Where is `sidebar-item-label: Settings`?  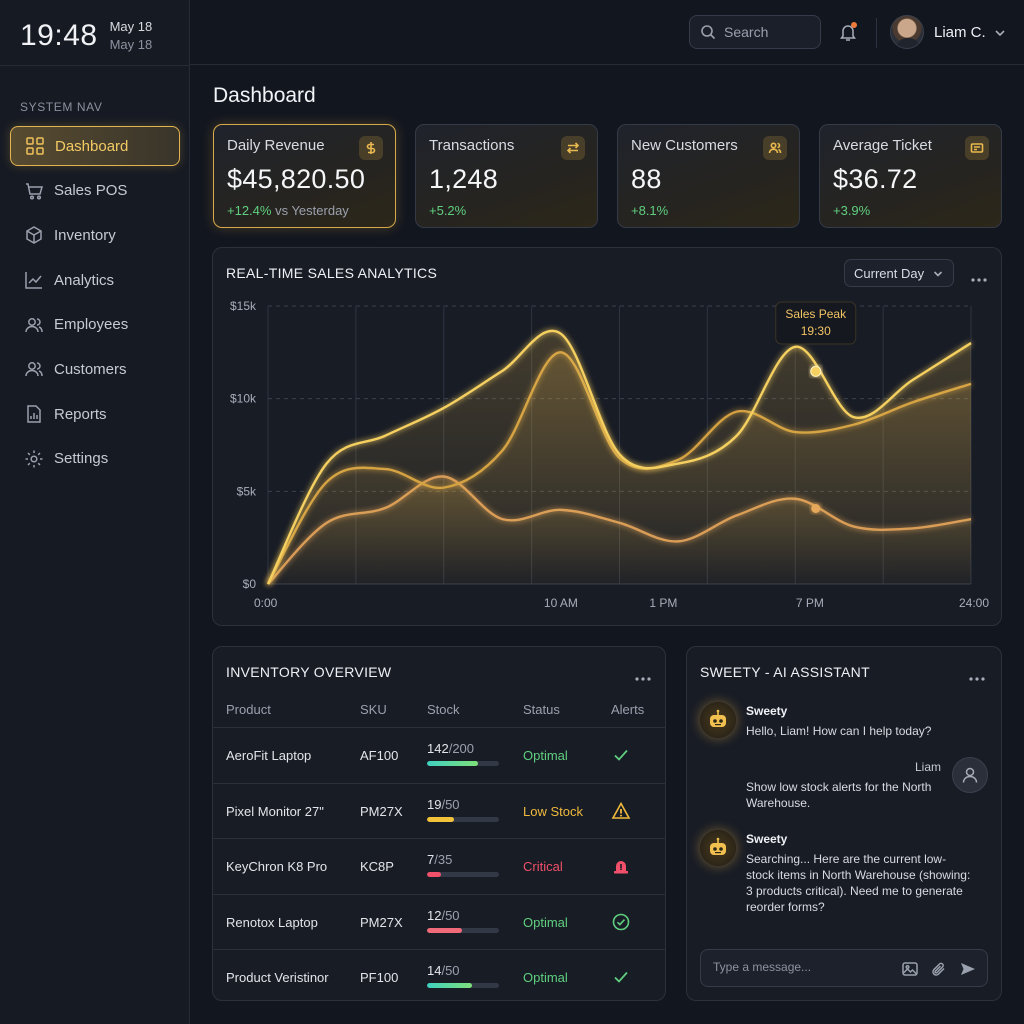
sidebar-item-label: Settings is located at coordinates (81, 459).